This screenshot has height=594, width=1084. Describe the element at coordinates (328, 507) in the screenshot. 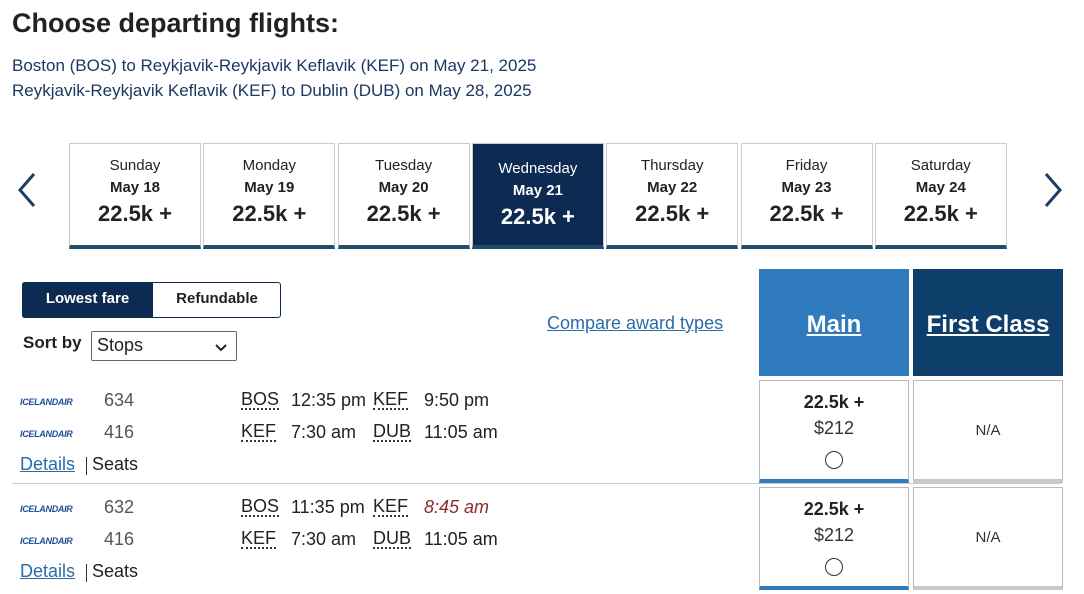

I see `departure-time: 11:35 pm` at that location.